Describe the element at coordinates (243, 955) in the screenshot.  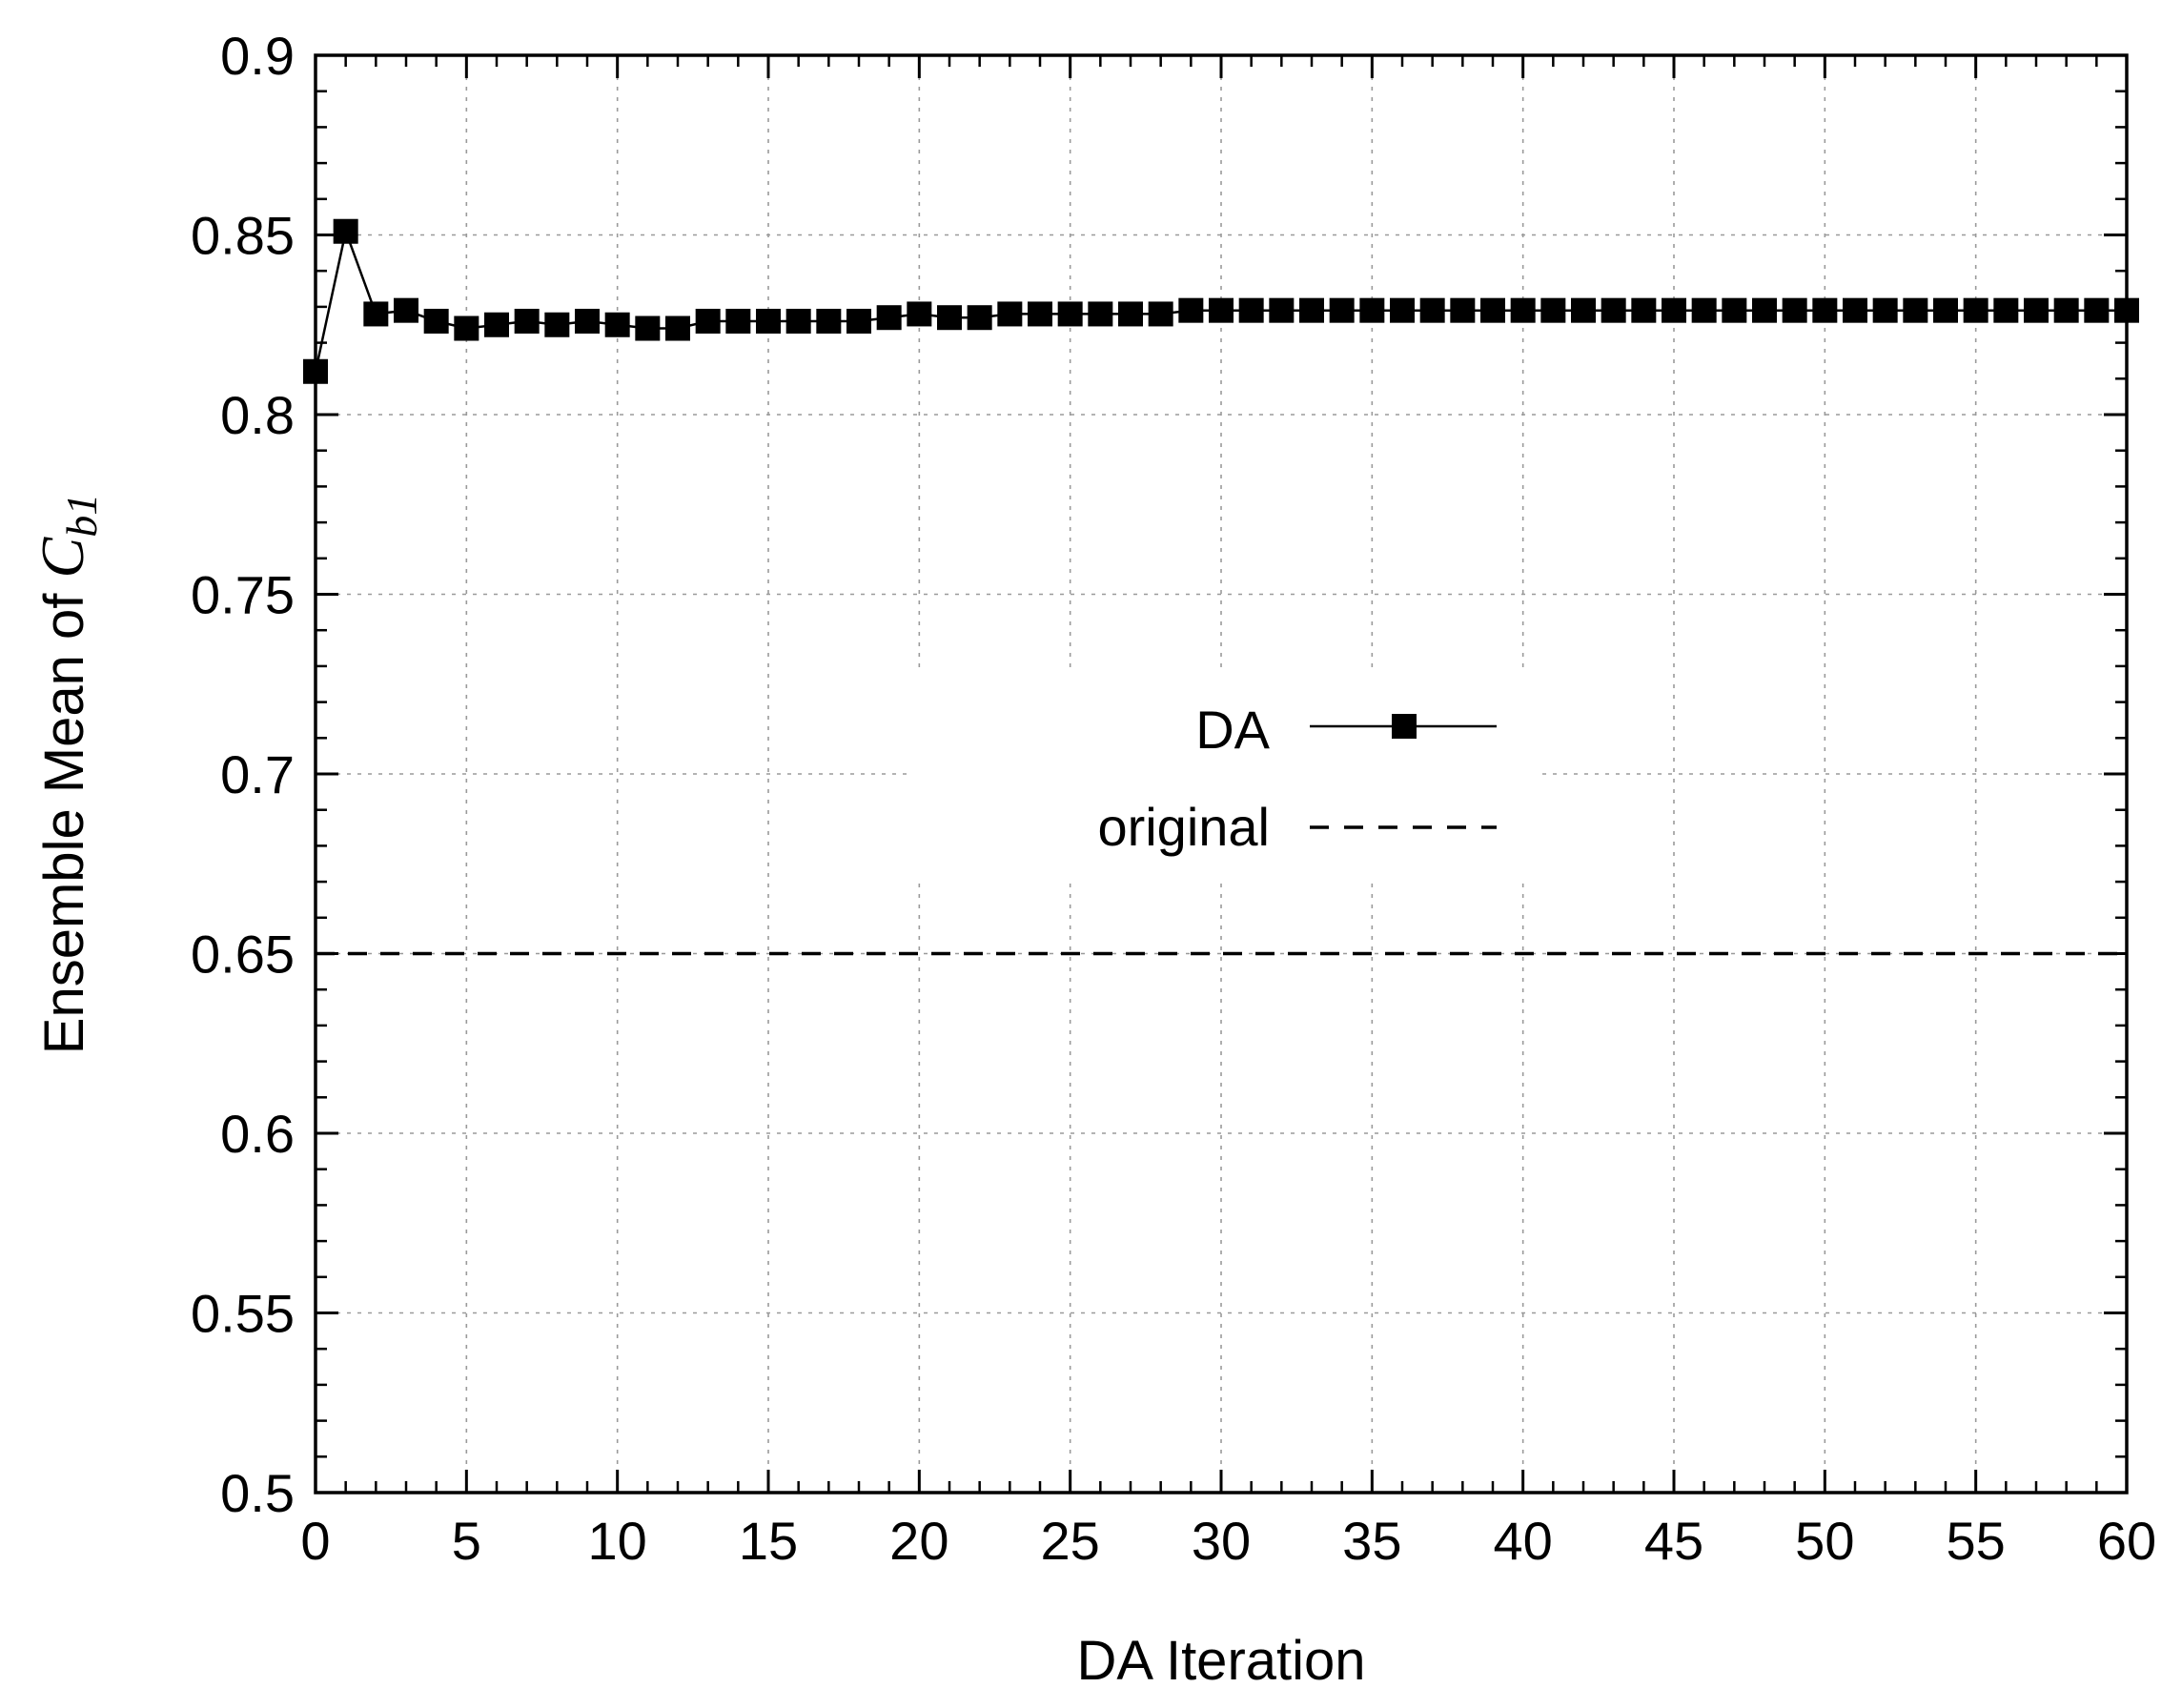
I see `y-tick-label: 0.65` at that location.